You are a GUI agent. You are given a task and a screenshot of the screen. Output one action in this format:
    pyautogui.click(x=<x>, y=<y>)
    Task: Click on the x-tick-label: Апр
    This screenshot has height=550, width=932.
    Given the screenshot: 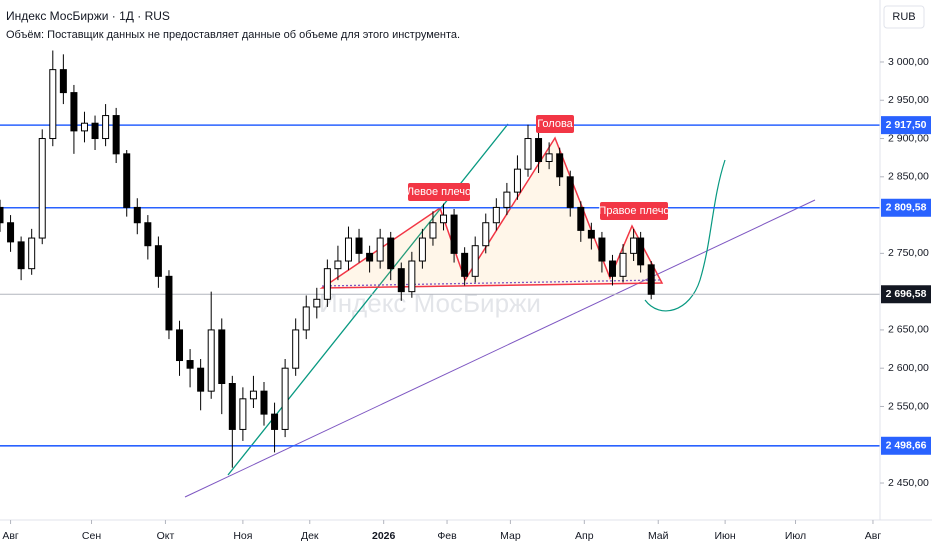 What is the action you would take?
    pyautogui.click(x=584, y=536)
    